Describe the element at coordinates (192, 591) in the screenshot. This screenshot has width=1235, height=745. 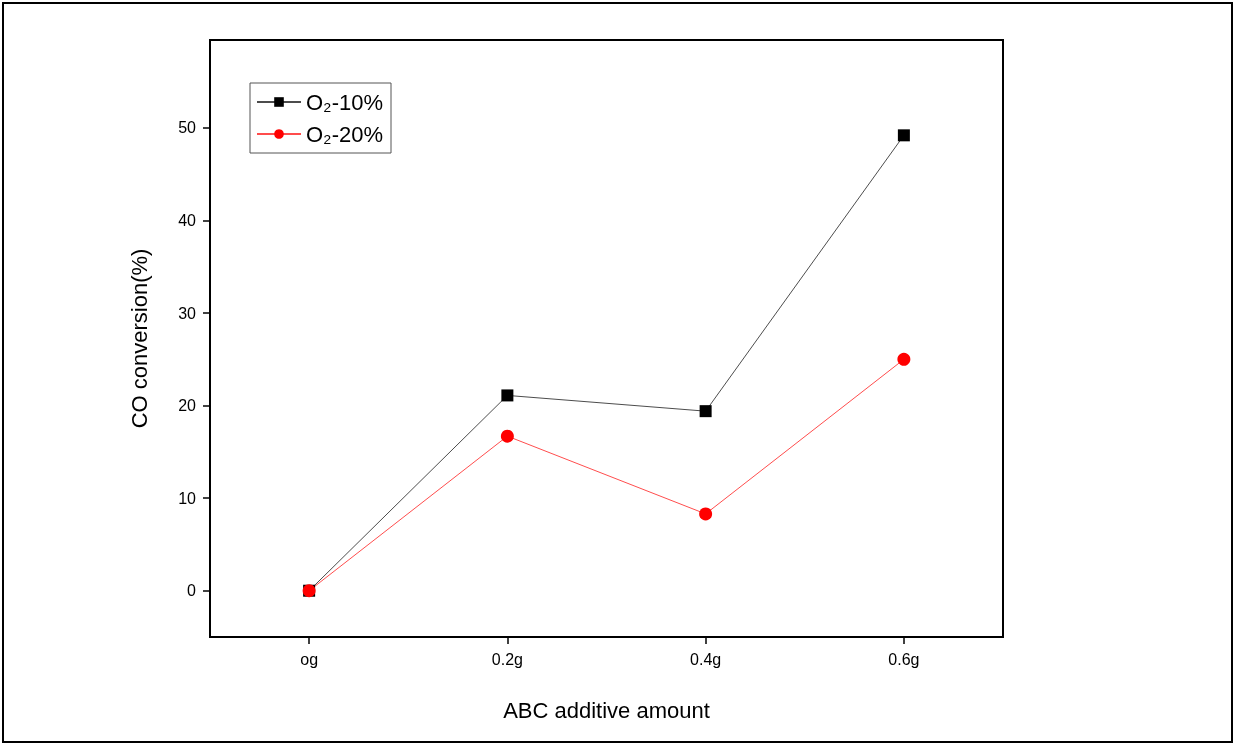
I see `y-tick-label: 0` at that location.